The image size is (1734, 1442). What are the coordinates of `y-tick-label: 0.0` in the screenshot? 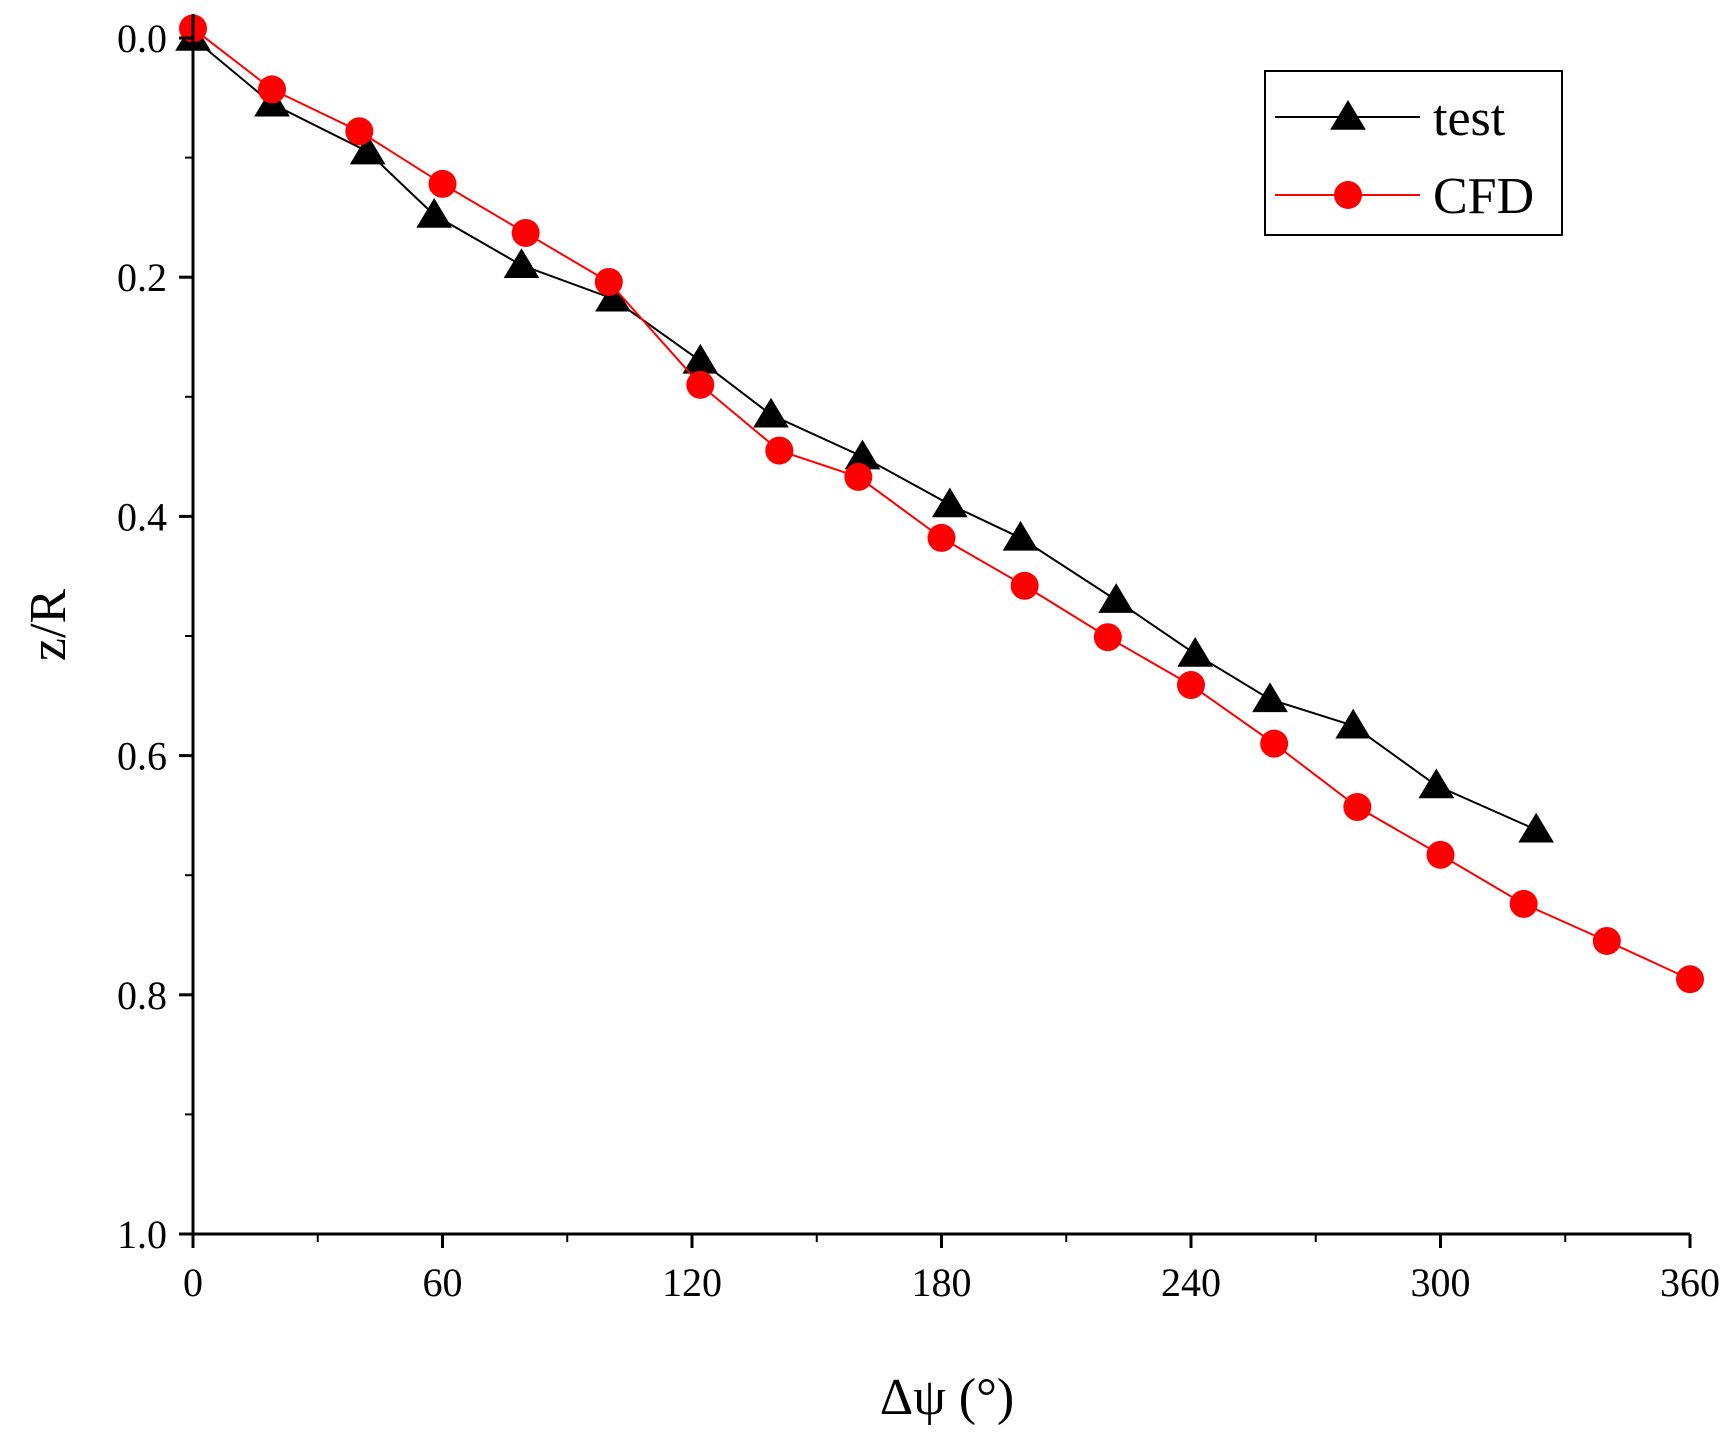 It's located at (142, 38).